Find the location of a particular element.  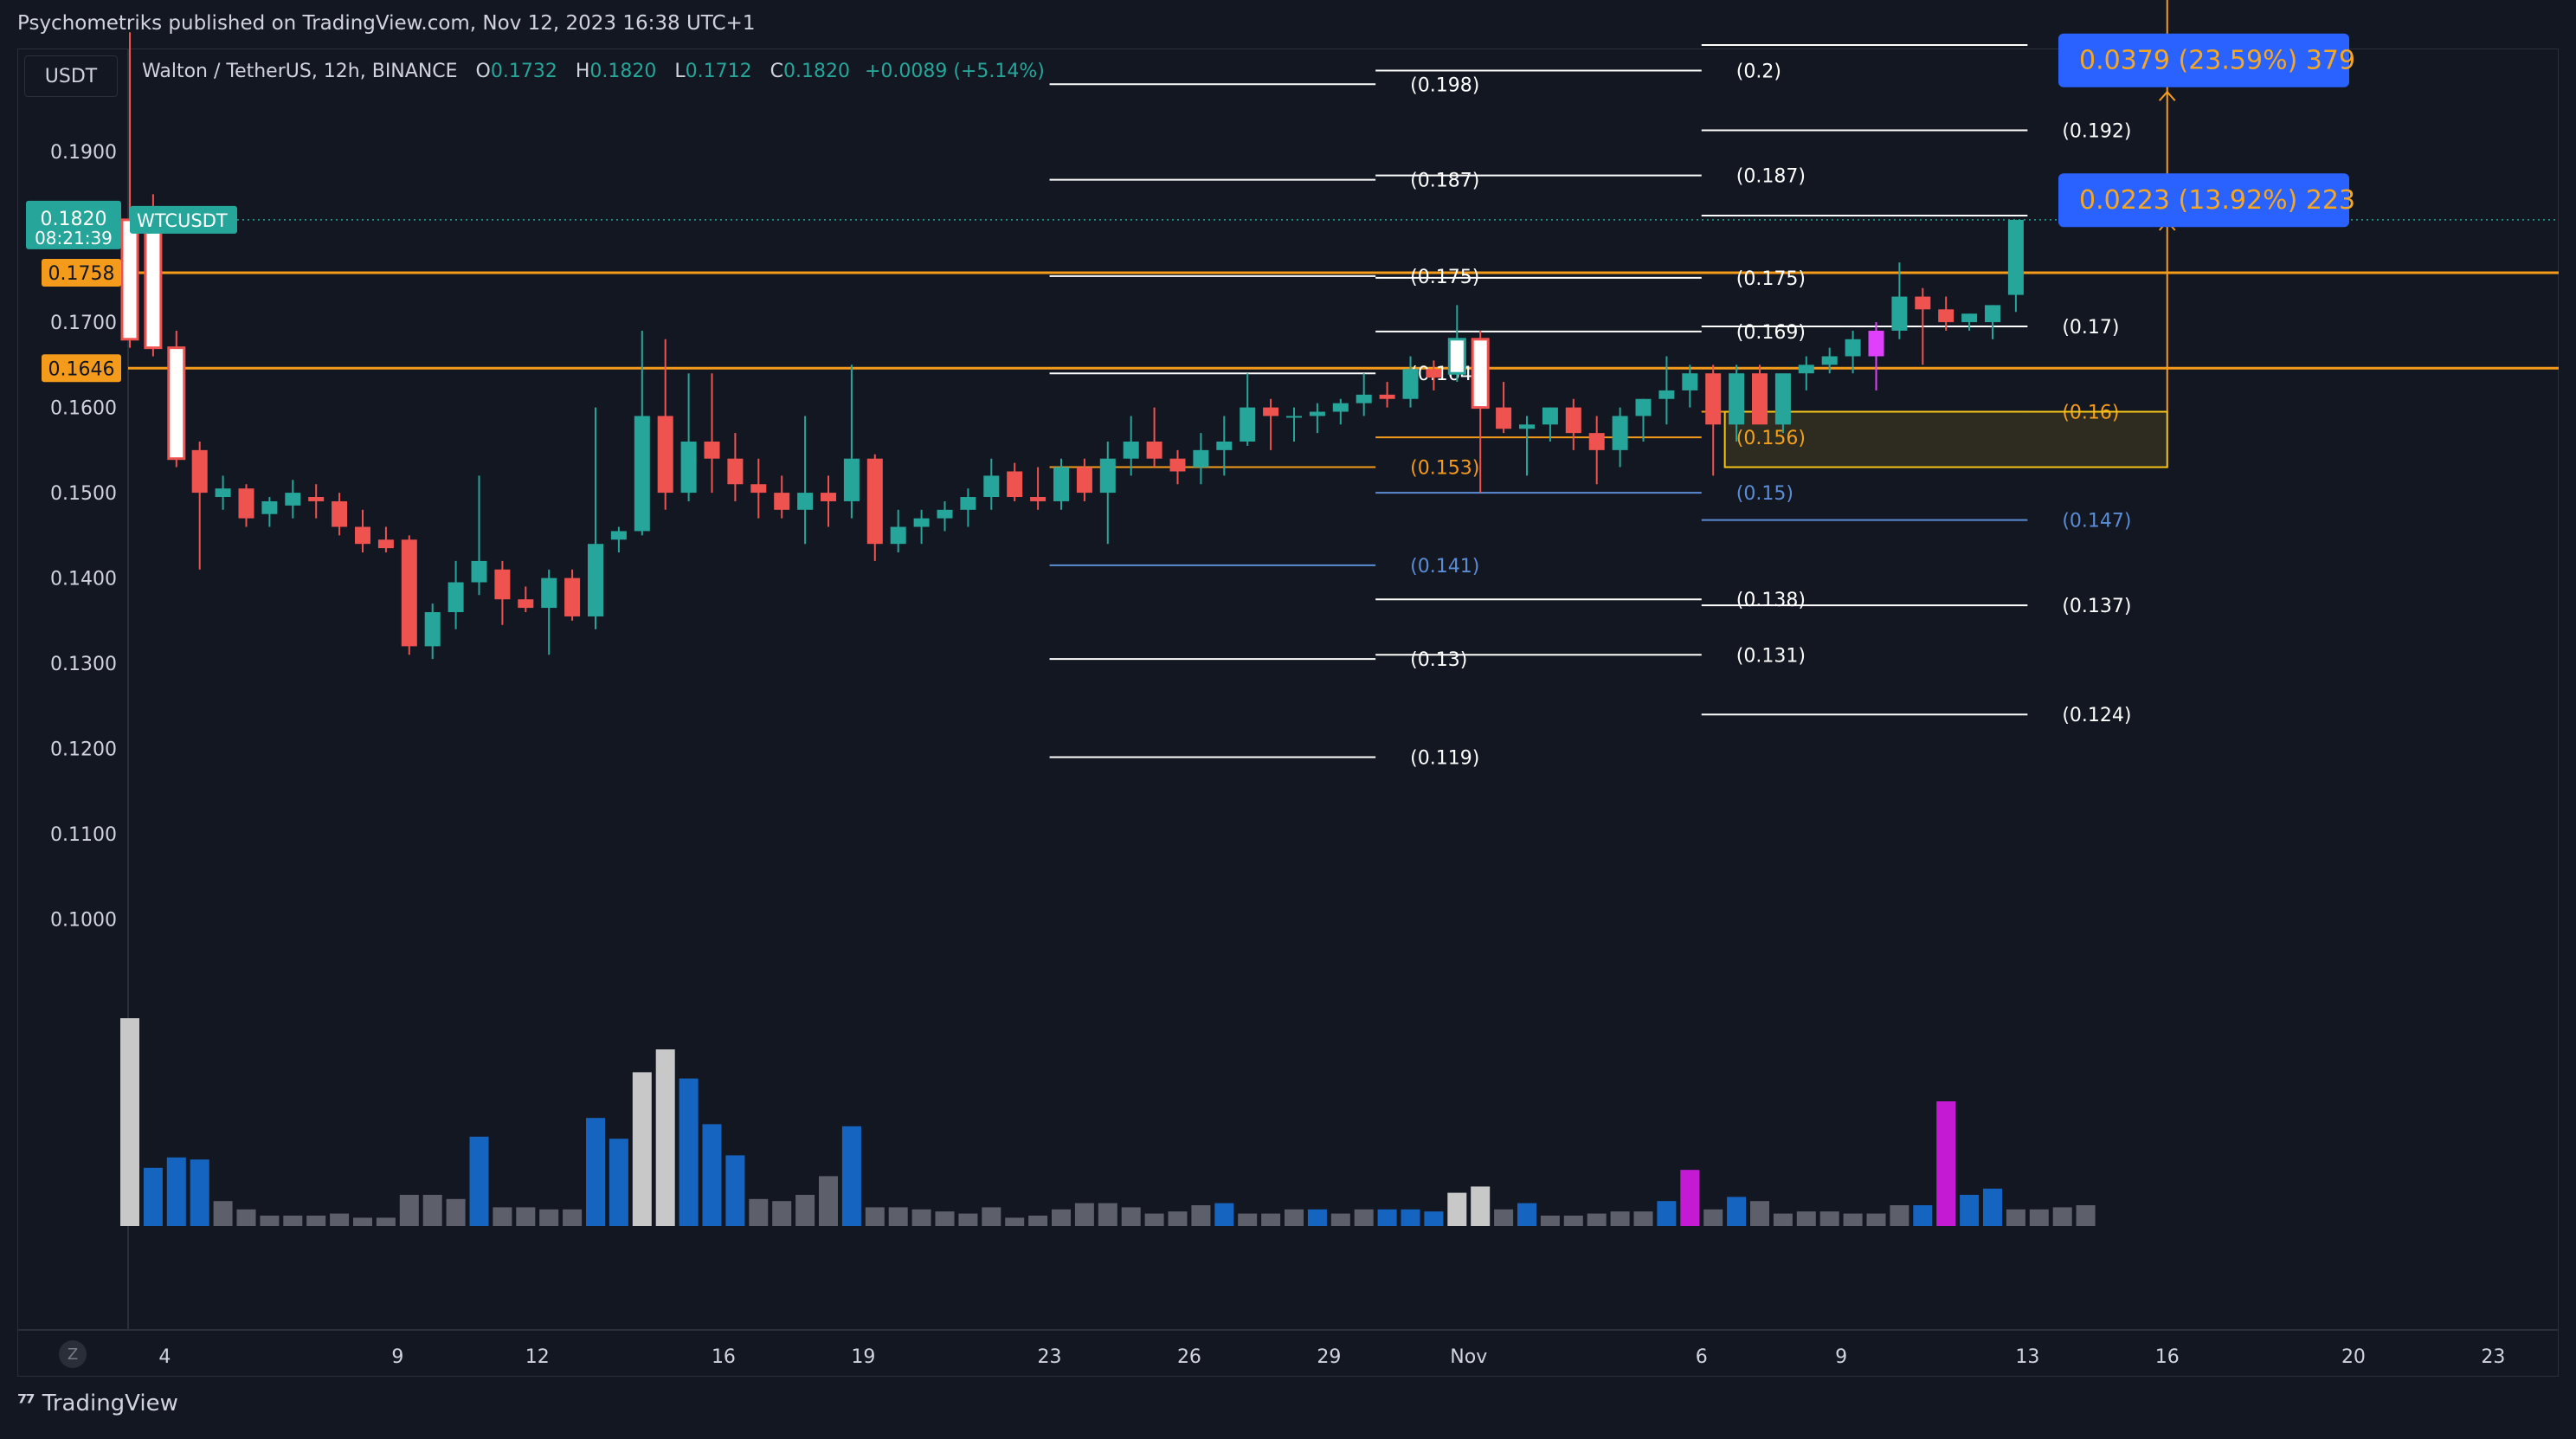

target-box is located at coordinates (2203, 60).